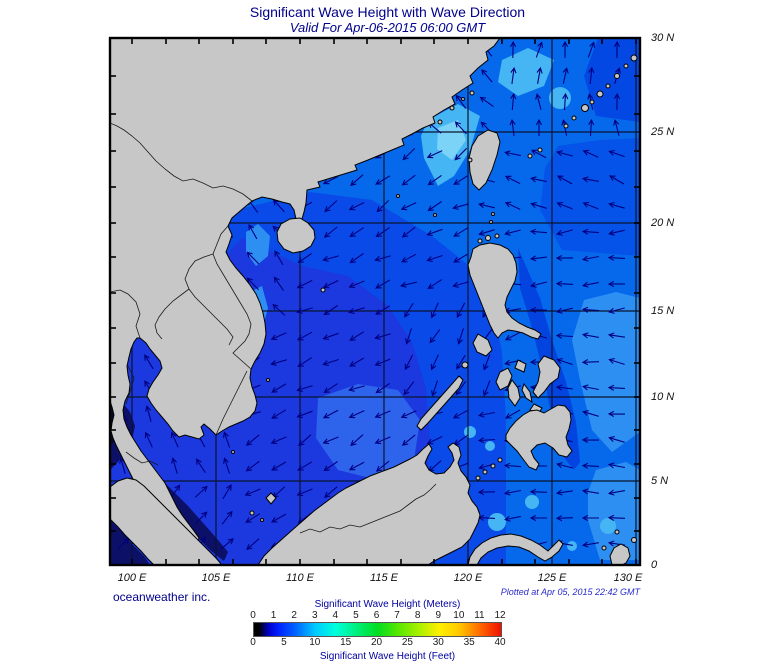  Describe the element at coordinates (520, 366) in the screenshot. I see `landmass-masbate` at that location.